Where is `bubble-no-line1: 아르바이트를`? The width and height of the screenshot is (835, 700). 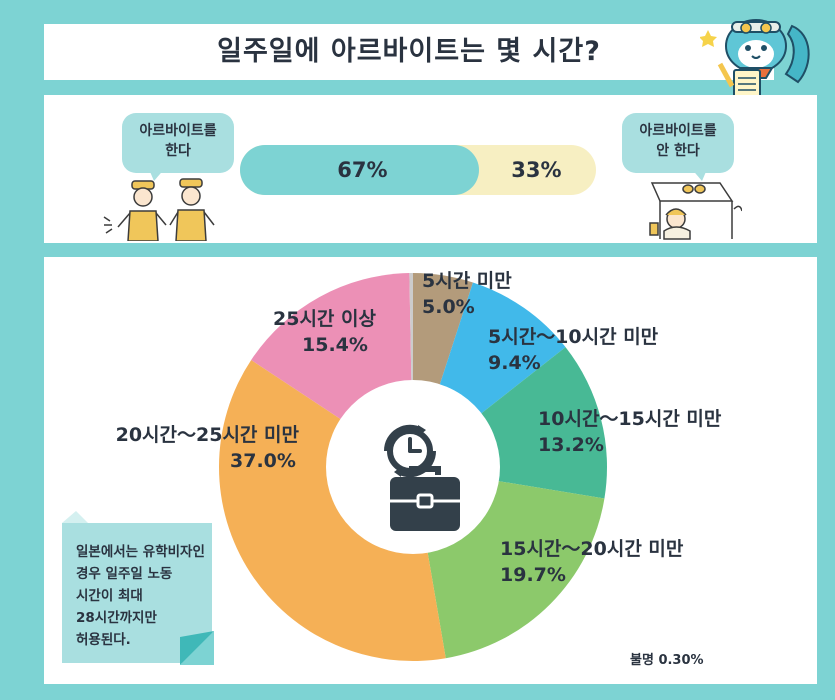 bubble-no-line1: 아르바이트를 is located at coordinates (678, 131).